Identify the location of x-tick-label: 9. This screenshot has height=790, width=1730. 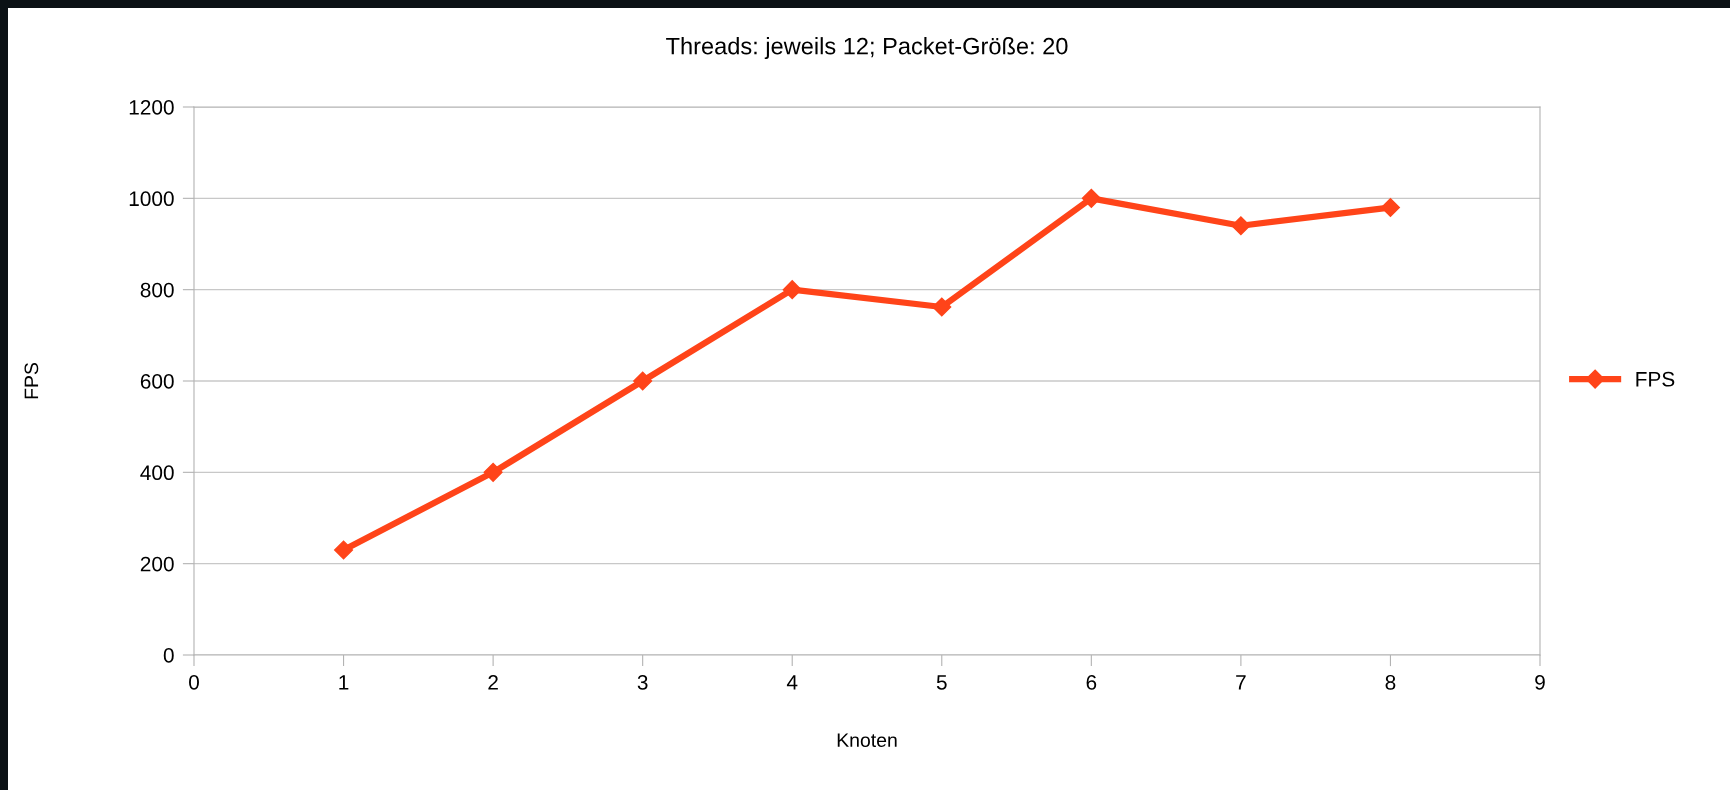
(1540, 682).